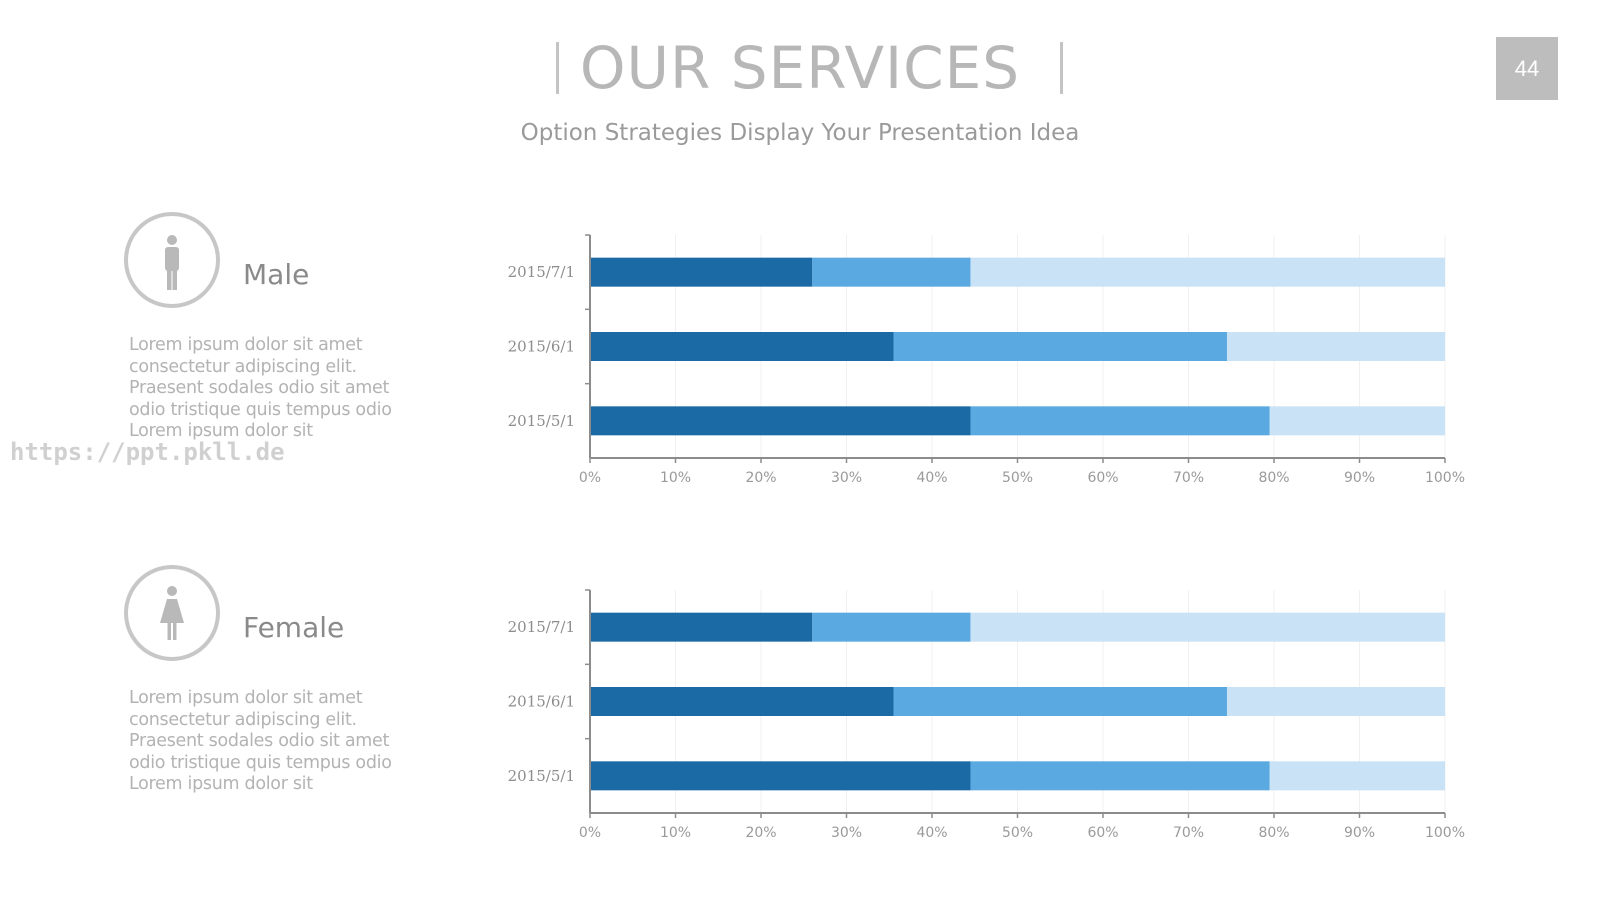 The image size is (1600, 900). I want to click on page-title: OUR SERVICES, so click(800, 68).